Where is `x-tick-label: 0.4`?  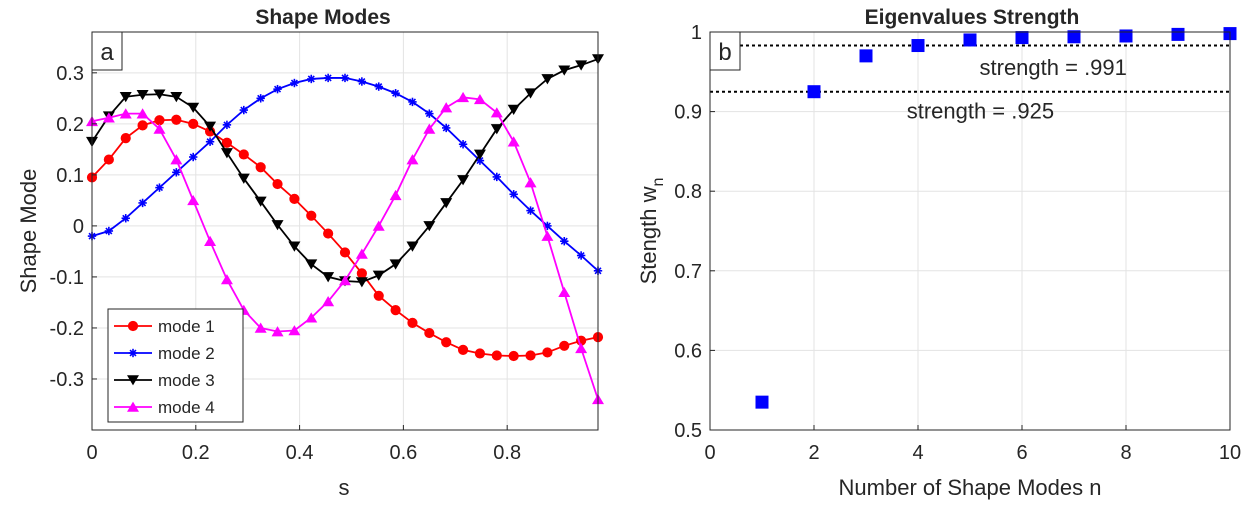 x-tick-label: 0.4 is located at coordinates (300, 453).